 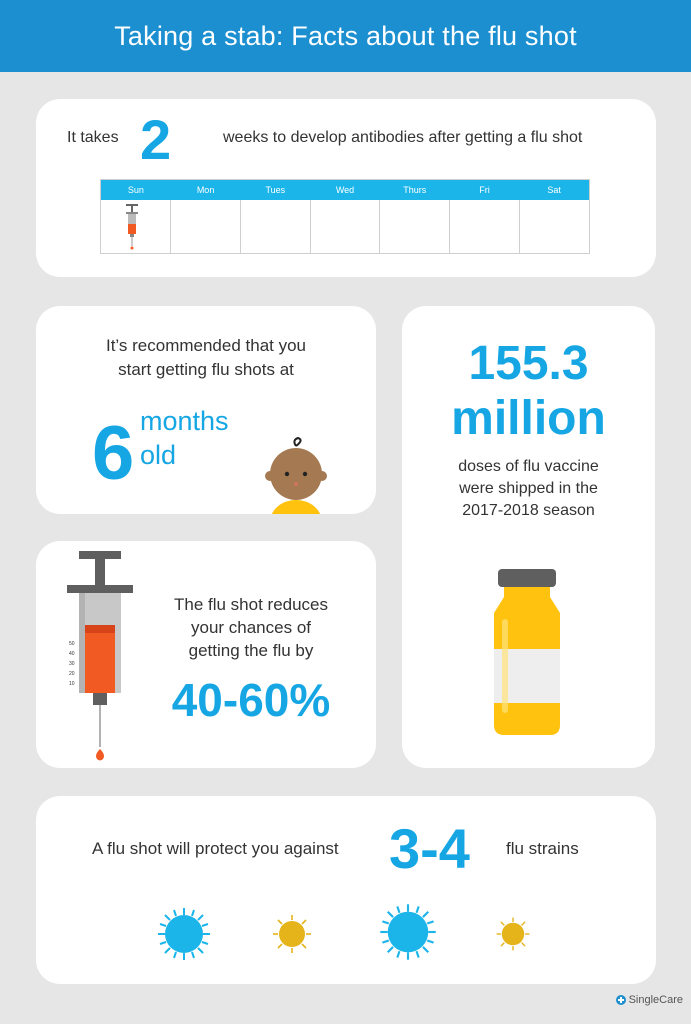 What do you see at coordinates (206, 369) in the screenshot?
I see `age-text-line2: start getting flu shots at` at bounding box center [206, 369].